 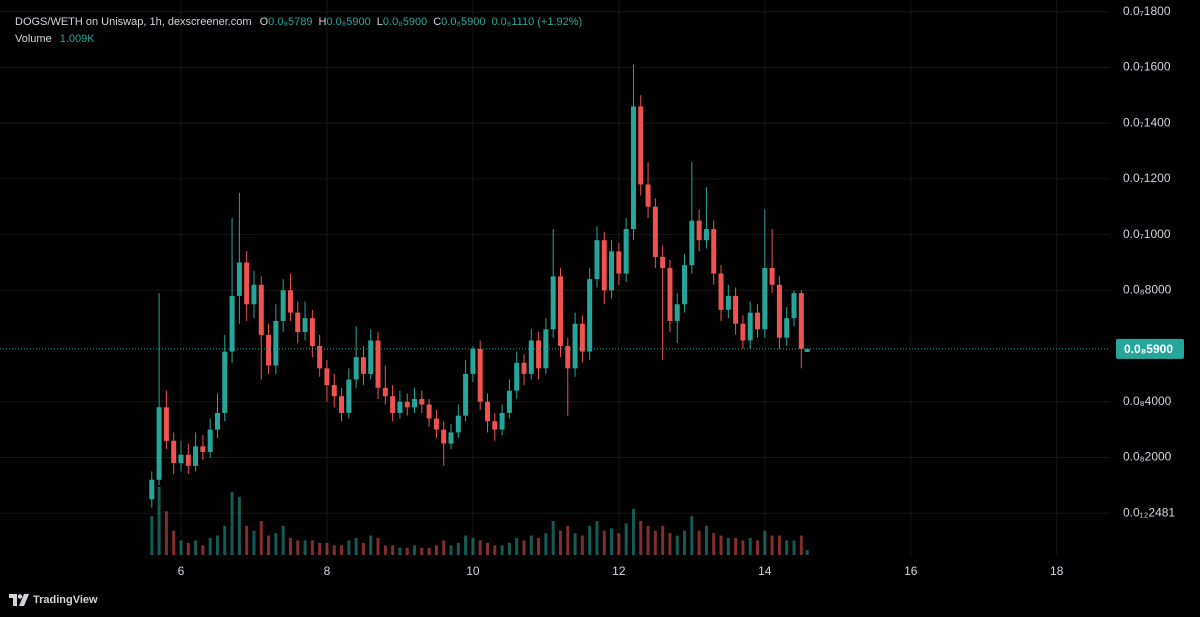 What do you see at coordinates (1147, 11) in the screenshot?
I see `y-tick-label: 0.0₇1800` at bounding box center [1147, 11].